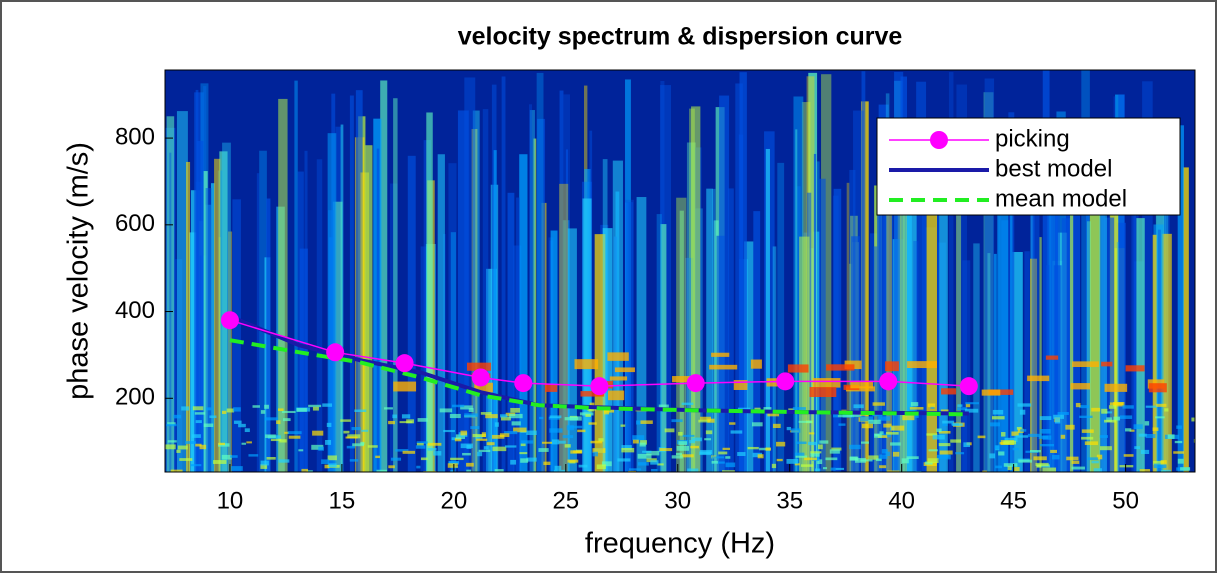  What do you see at coordinates (335, 352) in the screenshot?
I see `data-point` at bounding box center [335, 352].